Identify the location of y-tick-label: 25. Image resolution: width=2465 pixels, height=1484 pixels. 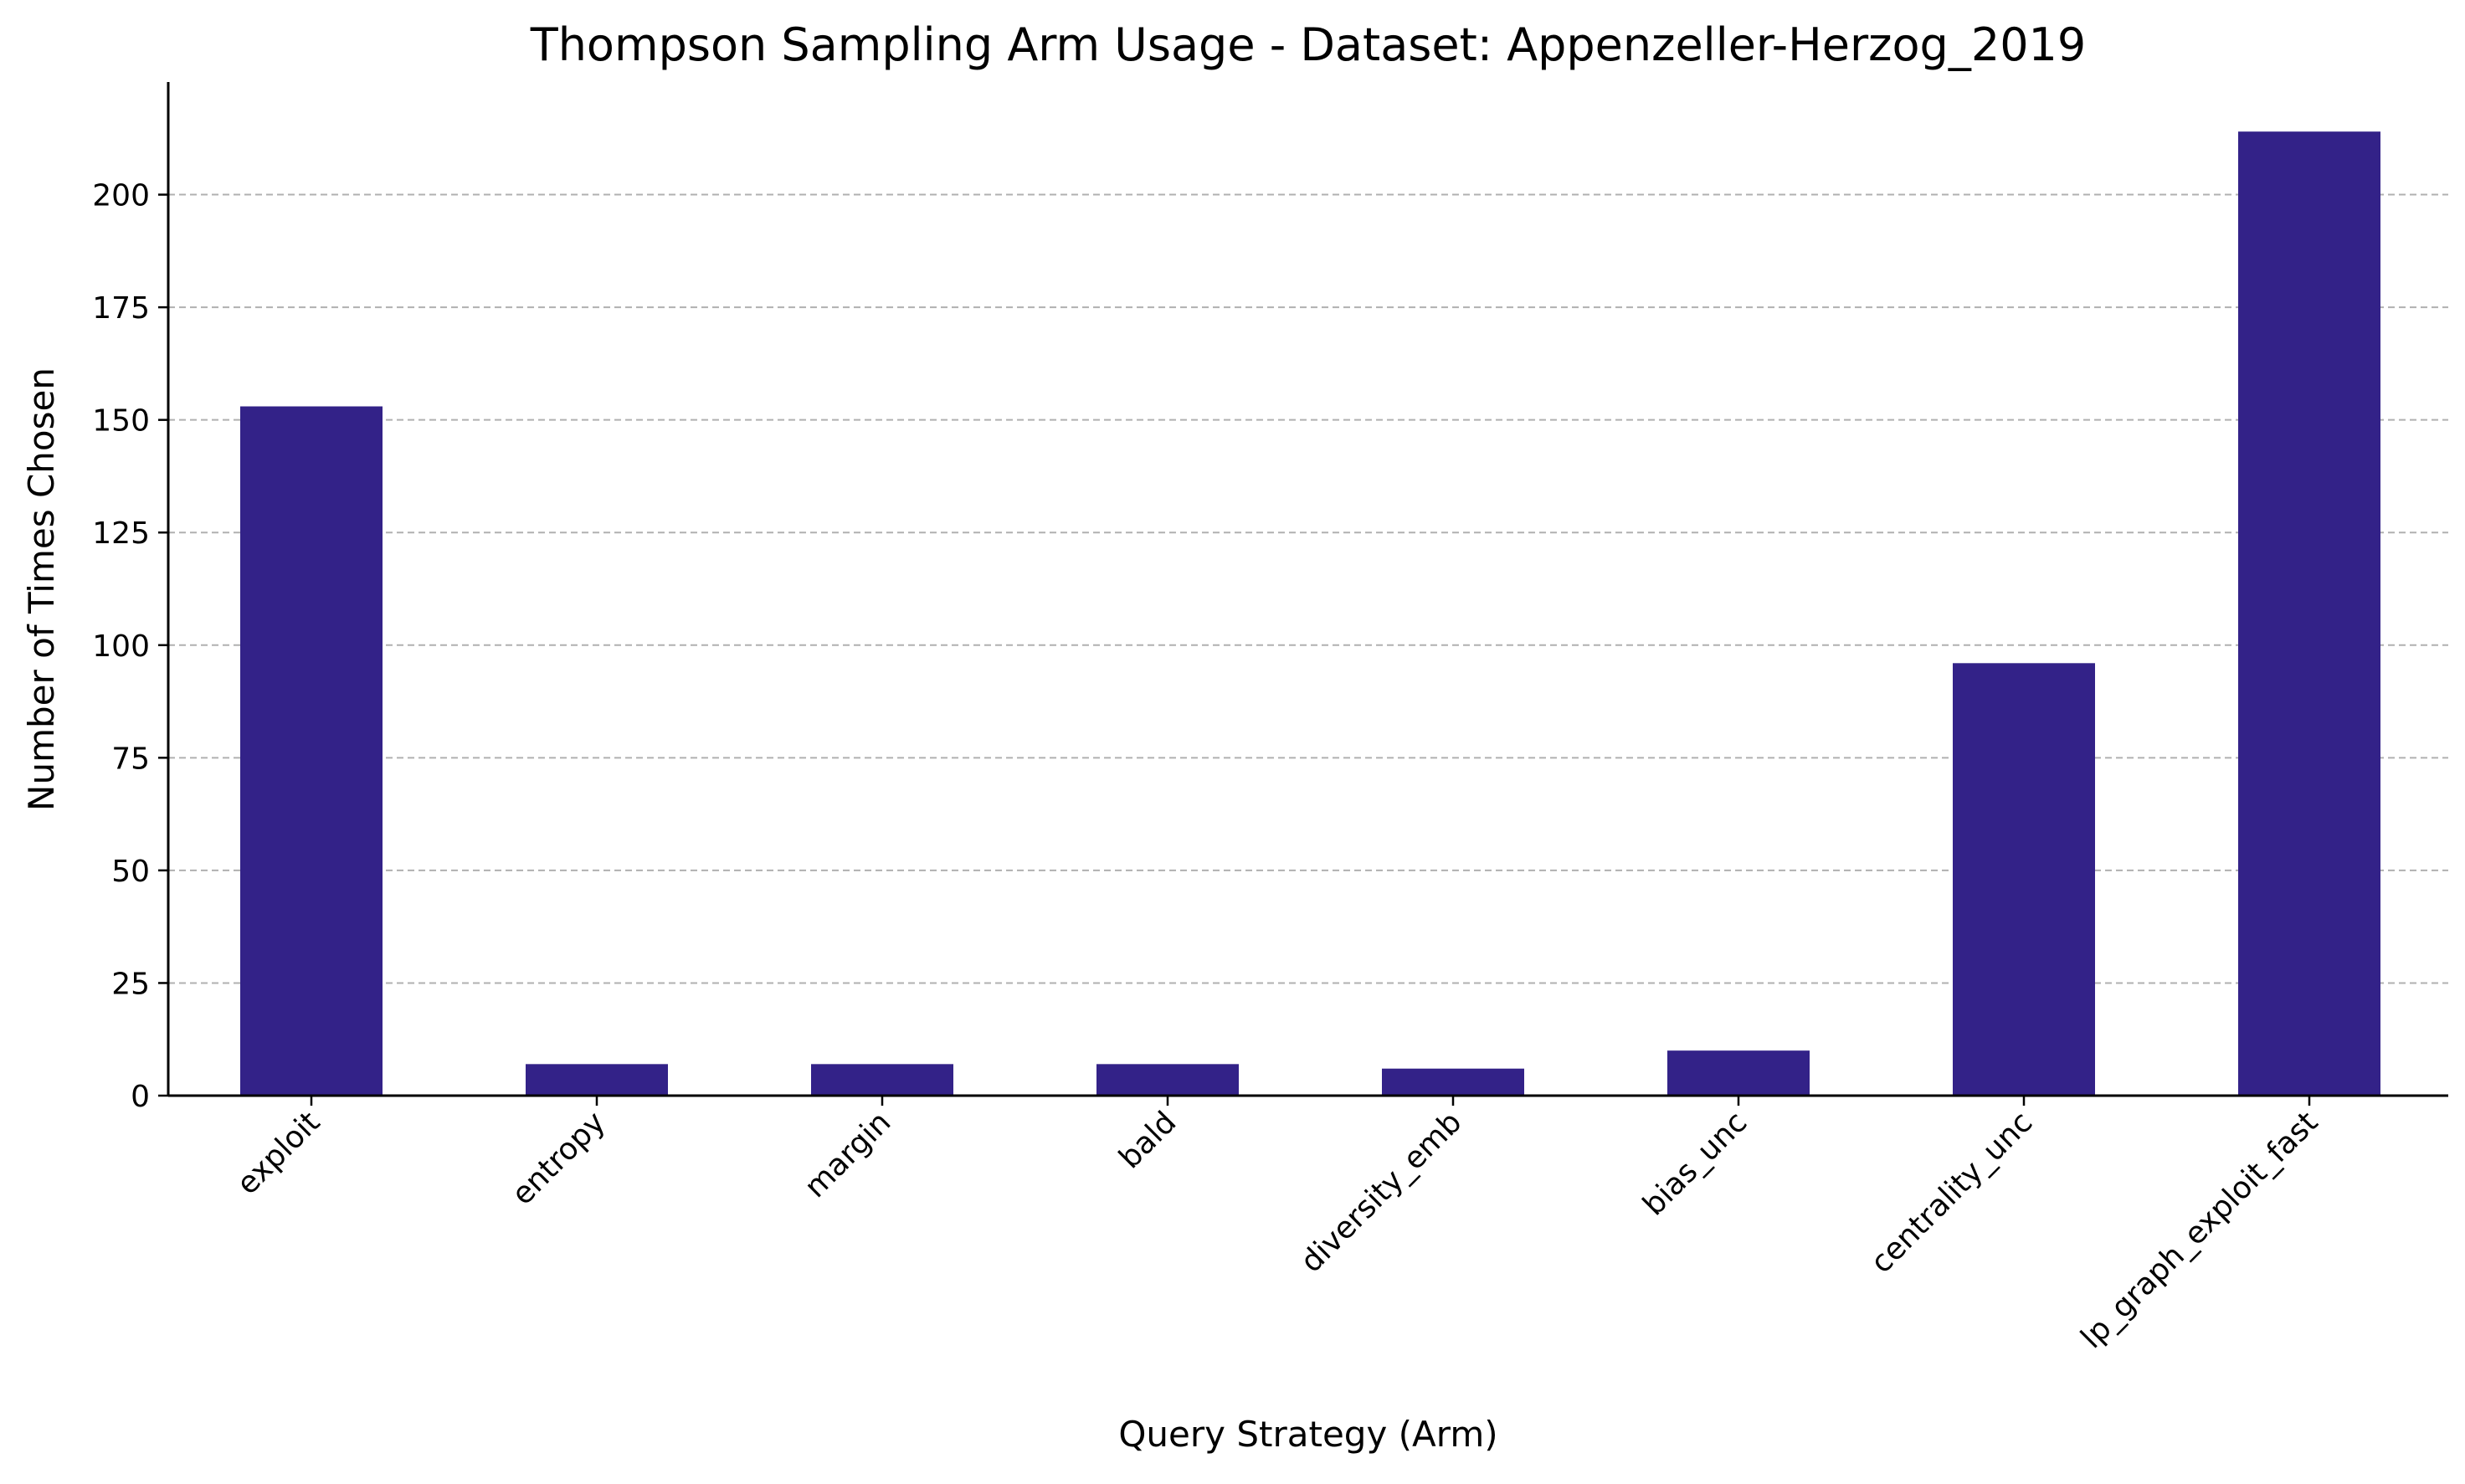
(130, 984).